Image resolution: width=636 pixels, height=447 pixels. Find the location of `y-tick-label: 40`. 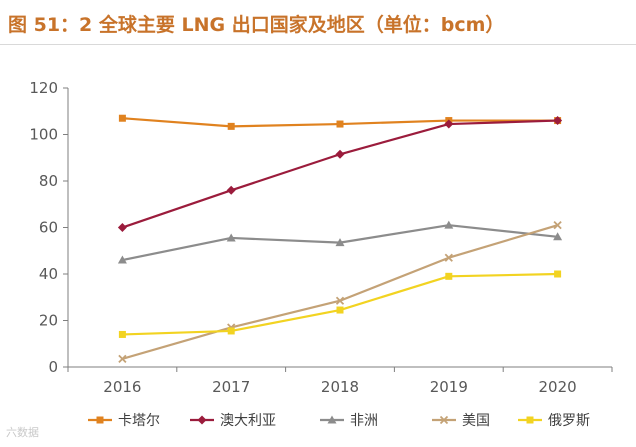

y-tick-label: 40 is located at coordinates (48, 274).